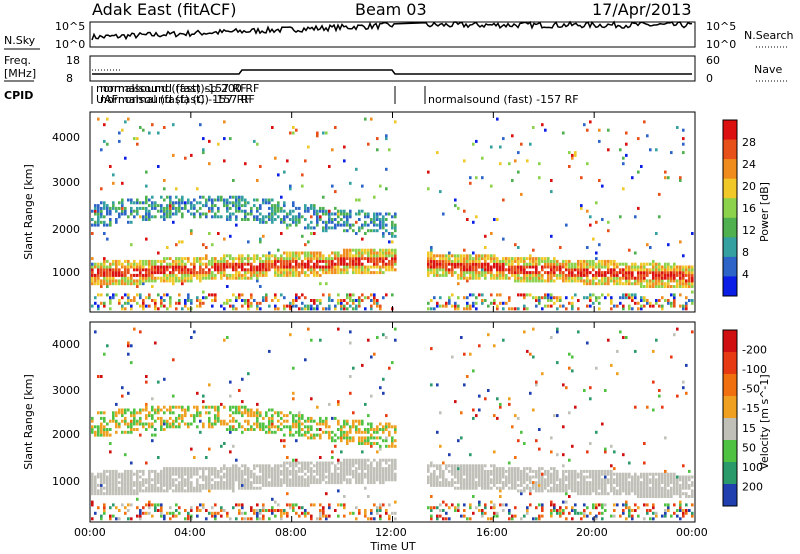 The height and width of the screenshot is (554, 800). Describe the element at coordinates (179, 88) in the screenshot. I see `cpid-overlap-text-2: normalsound (fast)sp 200 RF` at that location.